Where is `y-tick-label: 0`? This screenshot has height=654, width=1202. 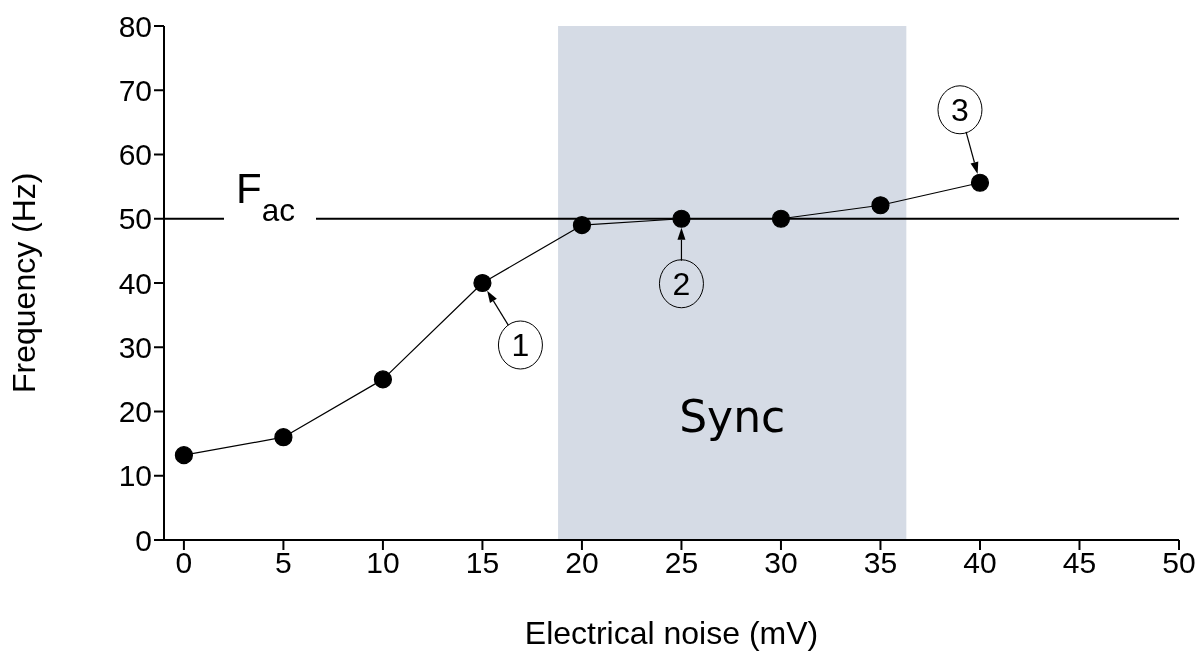
y-tick-label: 0 is located at coordinates (143, 540).